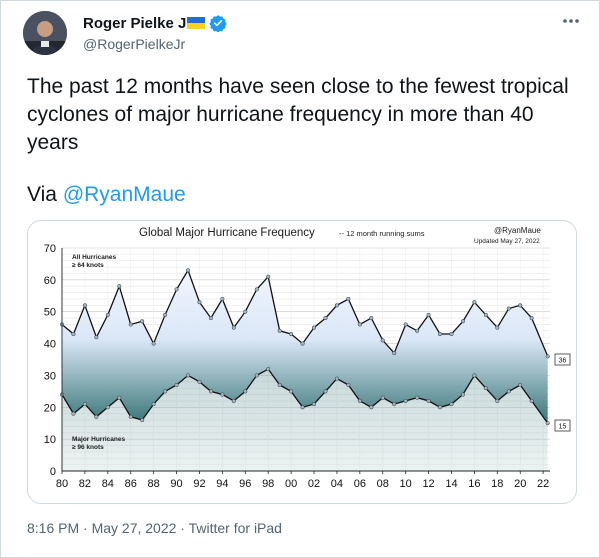 The image size is (600, 558). Describe the element at coordinates (134, 44) in the screenshot. I see `author-handle: @RogerPielkeJr` at that location.